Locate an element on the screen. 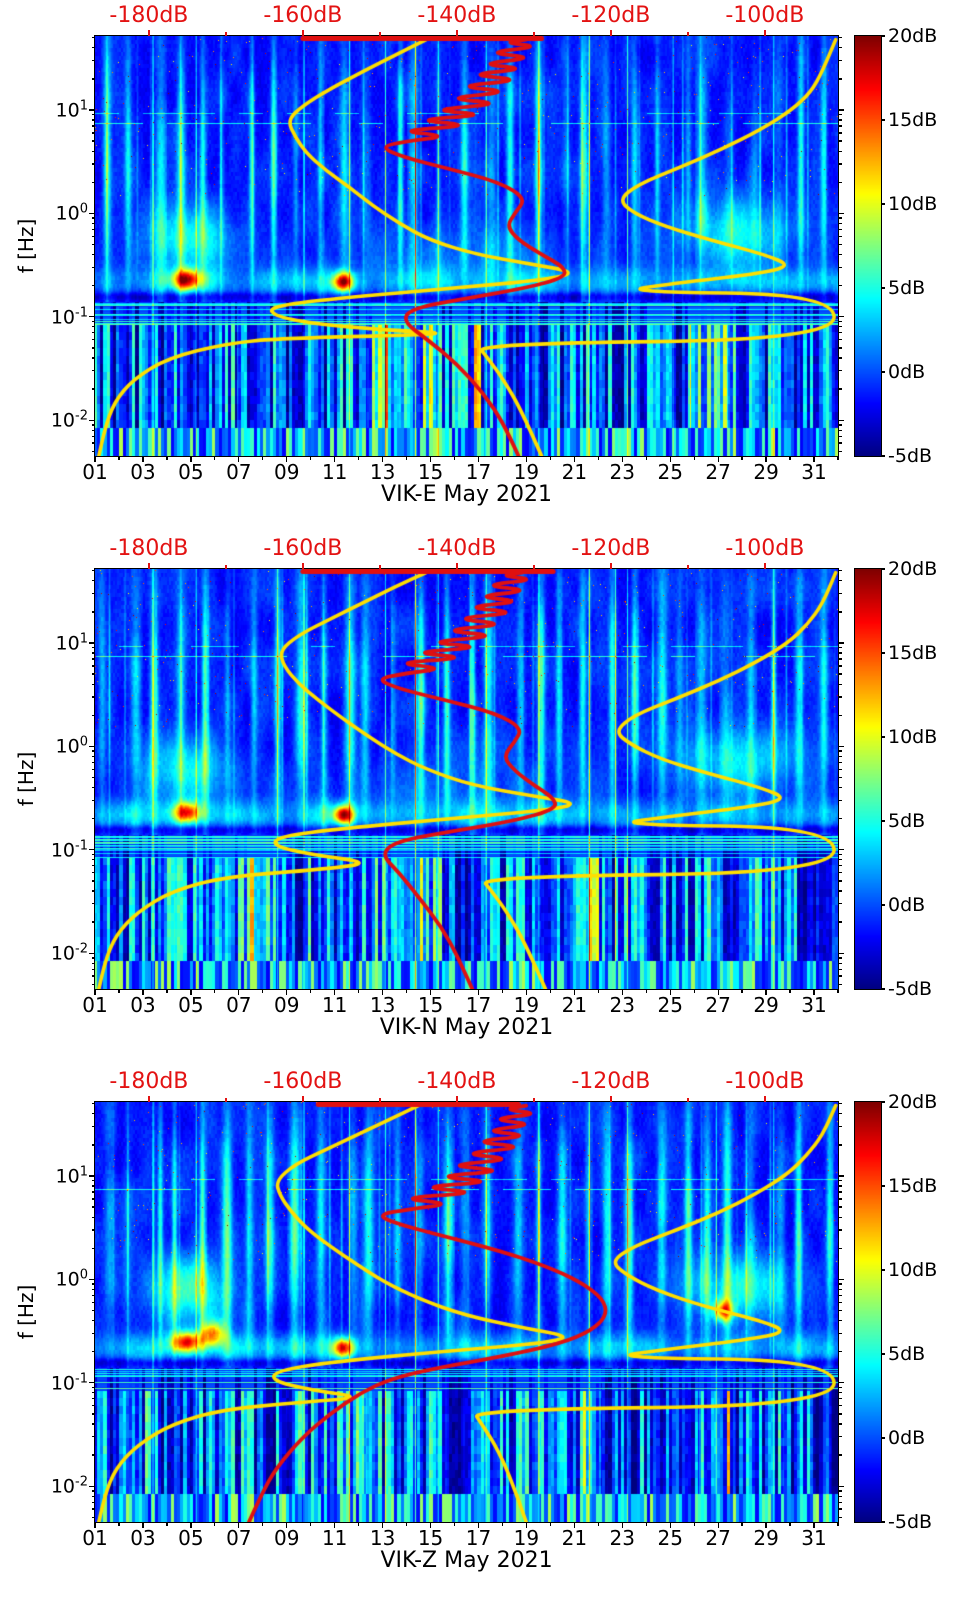  top-db-label: -160dB is located at coordinates (303, 548).